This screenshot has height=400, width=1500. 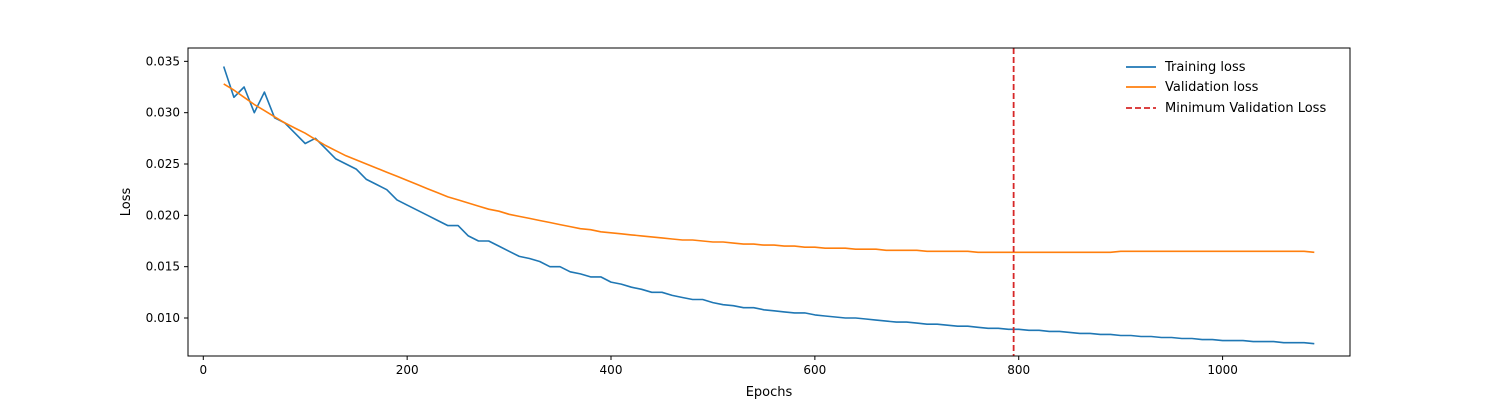 What do you see at coordinates (814, 370) in the screenshot?
I see `x-tick-label: 600` at bounding box center [814, 370].